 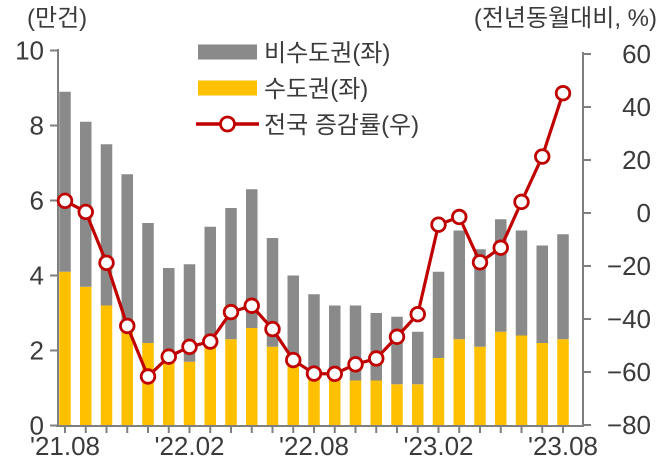 I want to click on left-axis-tick-label: 6, so click(x=37, y=201).